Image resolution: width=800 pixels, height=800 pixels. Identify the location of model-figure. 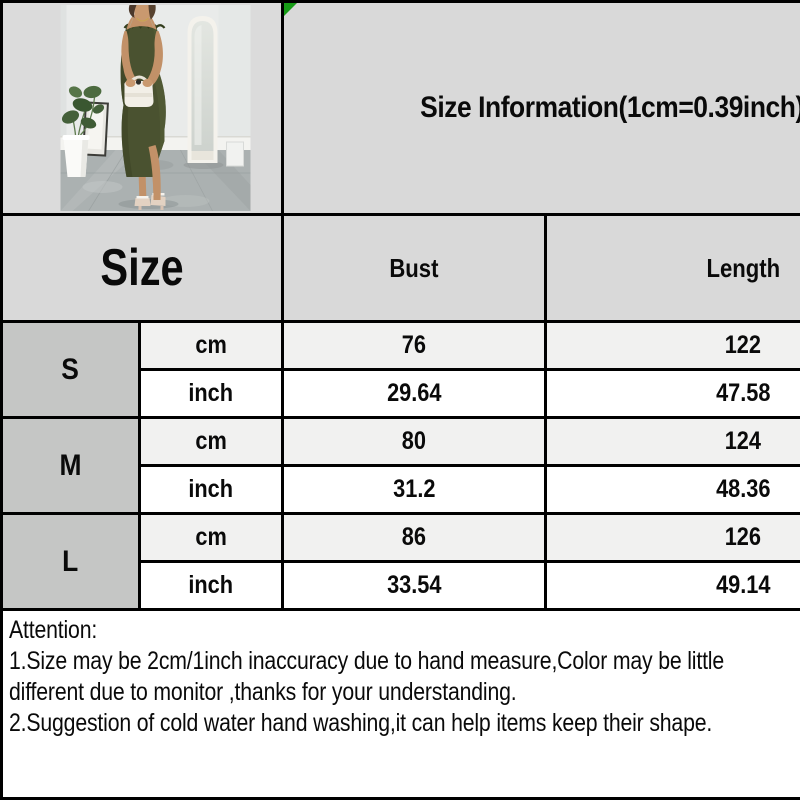
(148, 107).